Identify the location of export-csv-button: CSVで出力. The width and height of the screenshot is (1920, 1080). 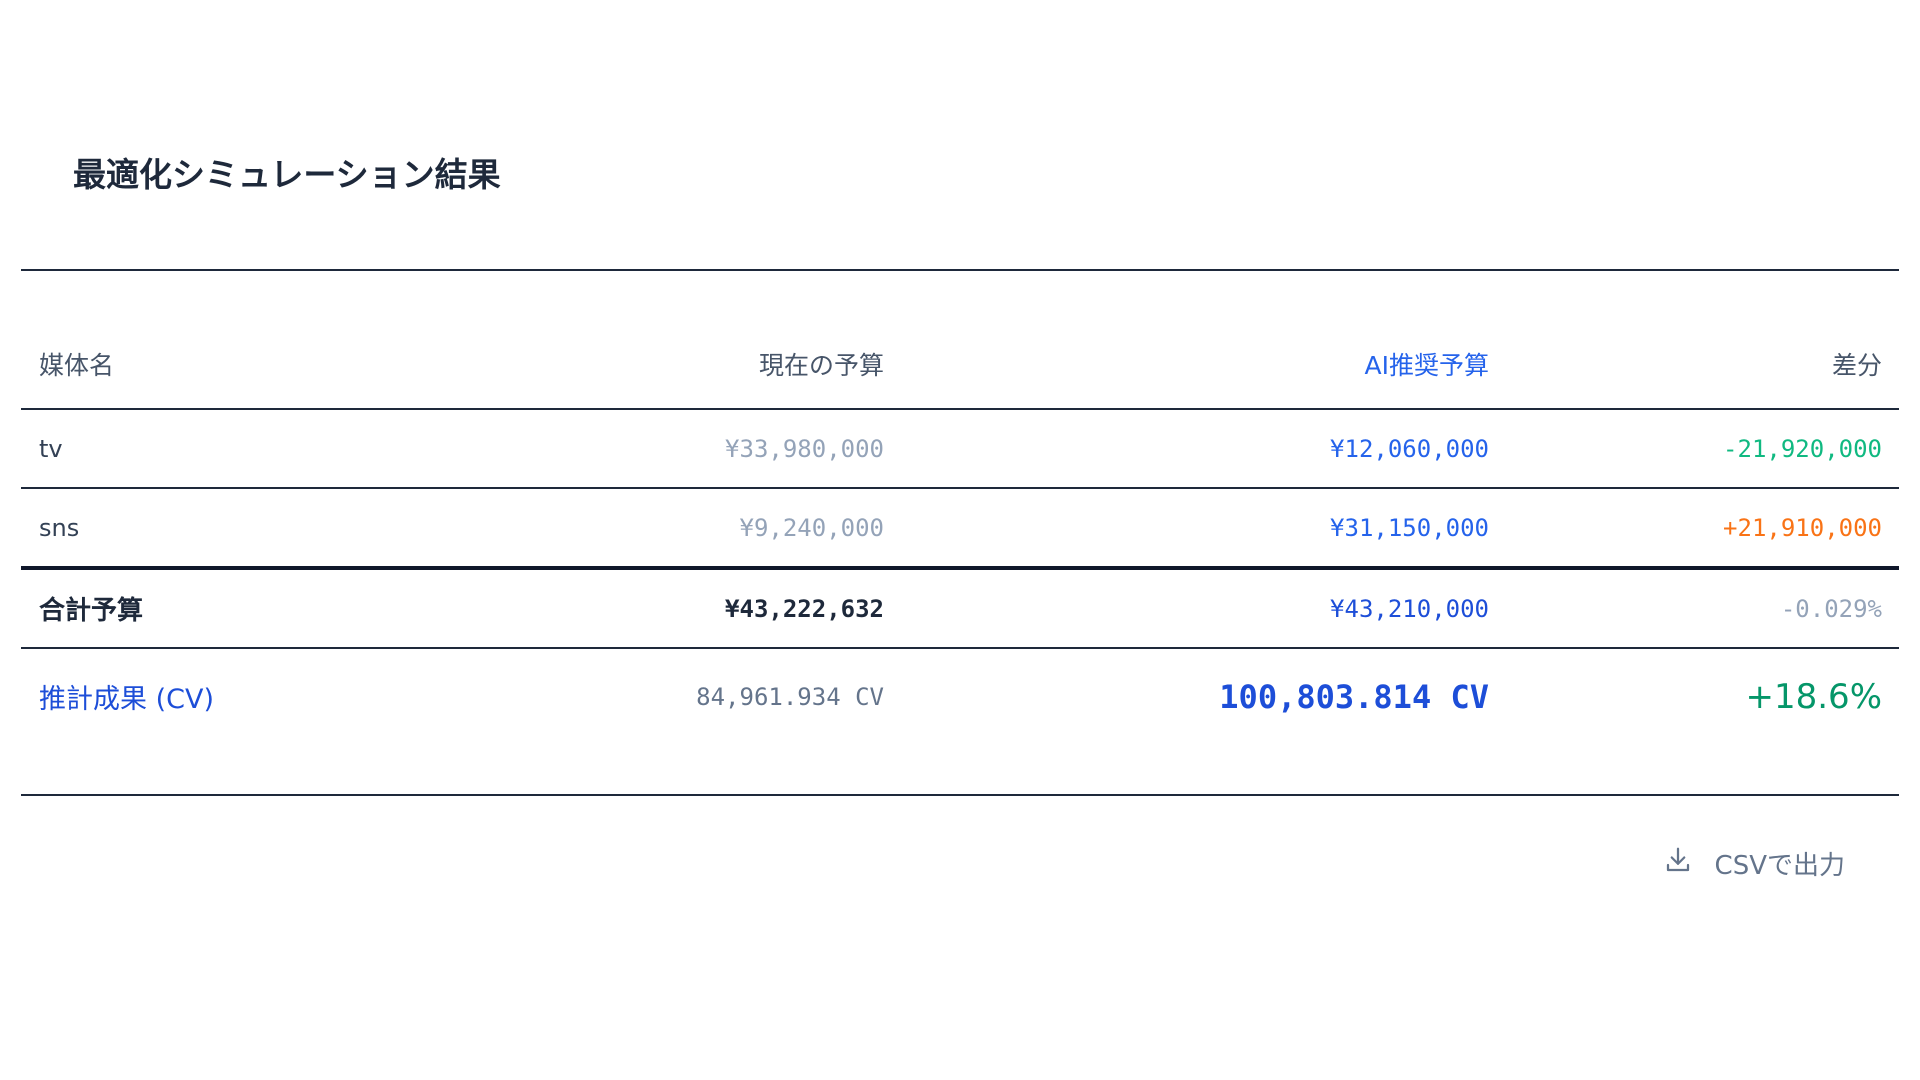
(1754, 863).